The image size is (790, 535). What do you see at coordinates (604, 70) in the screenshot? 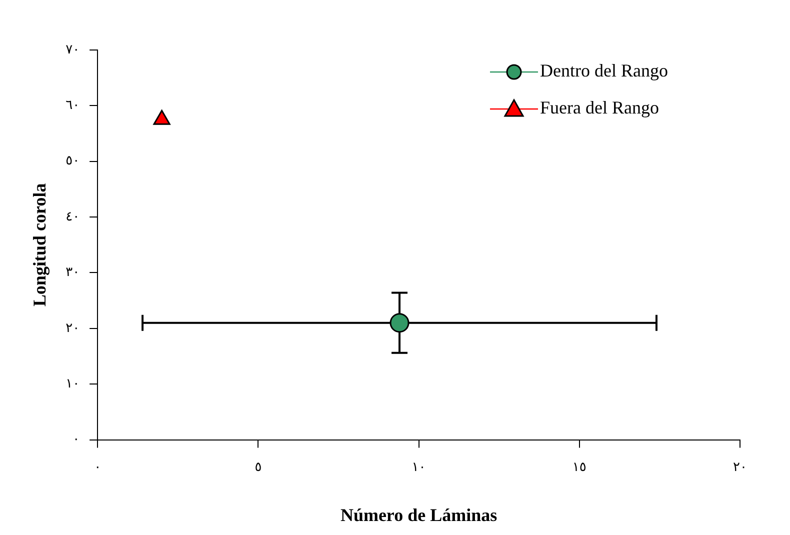
I see `legend-label: Dentro del Rango` at bounding box center [604, 70].